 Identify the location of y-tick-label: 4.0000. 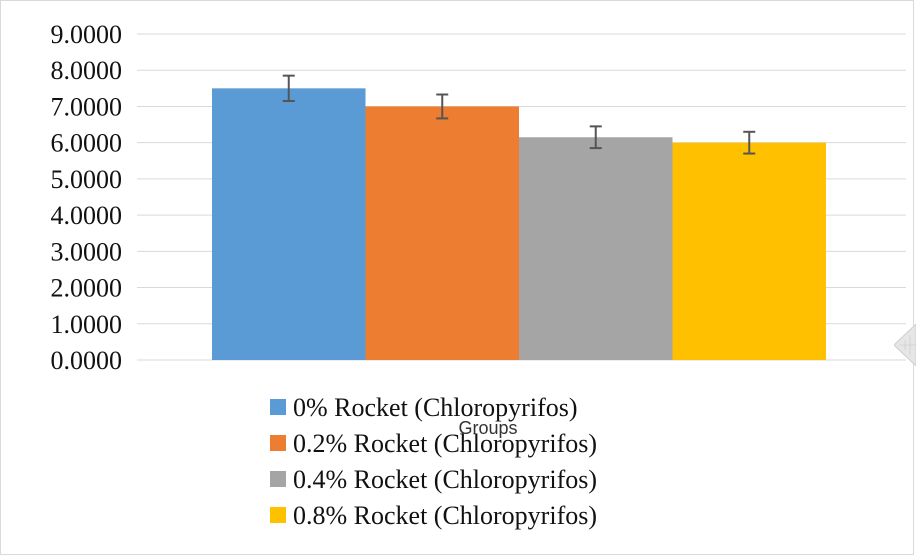
(87, 215).